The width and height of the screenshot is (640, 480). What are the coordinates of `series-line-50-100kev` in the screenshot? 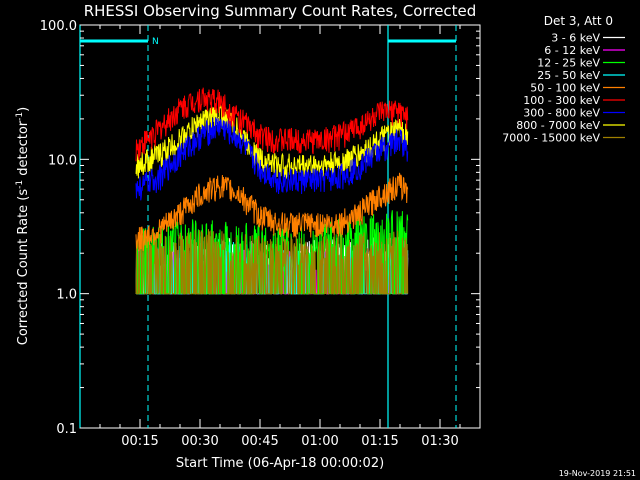 It's located at (272, 212).